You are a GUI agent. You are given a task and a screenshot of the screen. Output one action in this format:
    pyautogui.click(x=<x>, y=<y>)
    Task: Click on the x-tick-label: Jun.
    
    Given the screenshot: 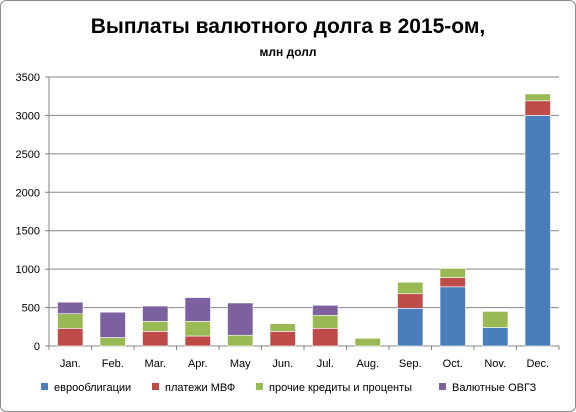 What is the action you would take?
    pyautogui.click(x=282, y=364)
    